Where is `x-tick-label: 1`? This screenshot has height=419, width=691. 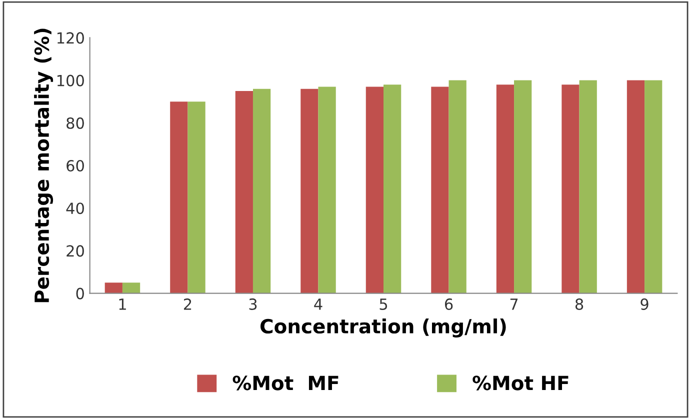
x-tick-label: 1 is located at coordinates (122, 304).